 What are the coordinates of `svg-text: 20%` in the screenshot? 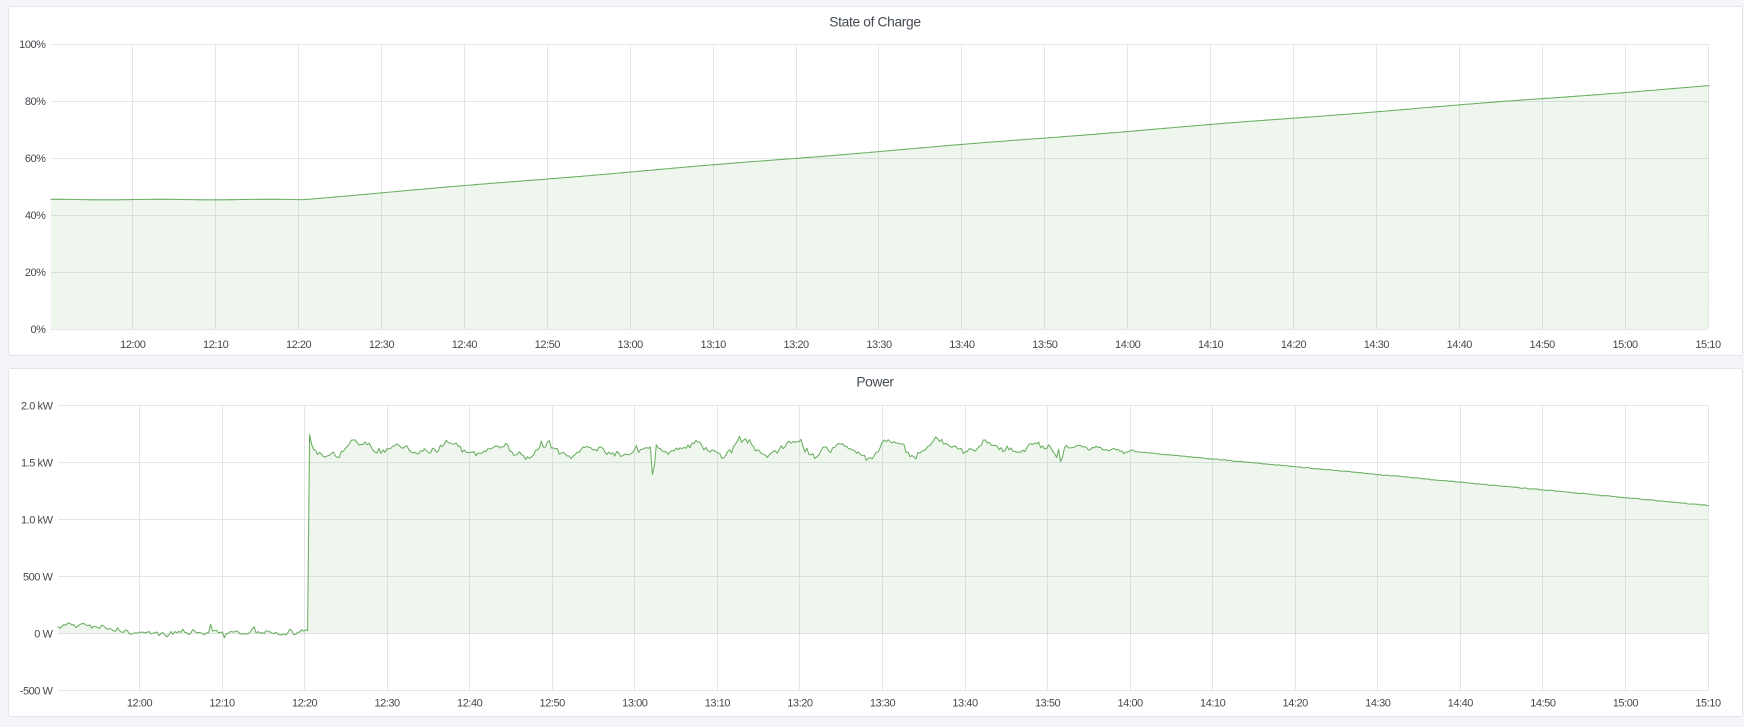 It's located at (35, 273).